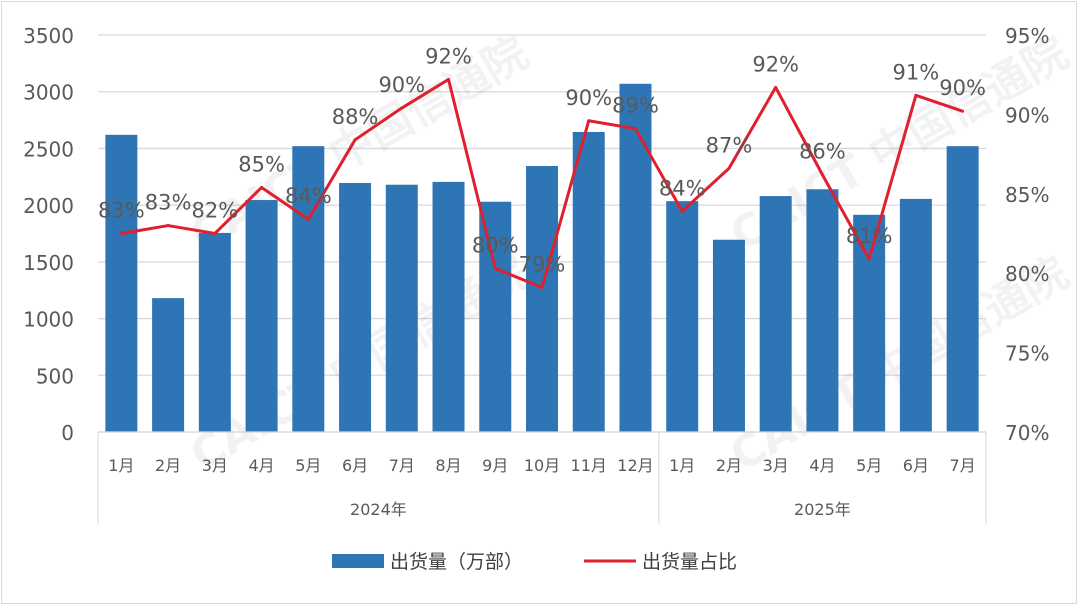  Describe the element at coordinates (378, 509) in the screenshot. I see `x-group-label: 2024年` at that location.